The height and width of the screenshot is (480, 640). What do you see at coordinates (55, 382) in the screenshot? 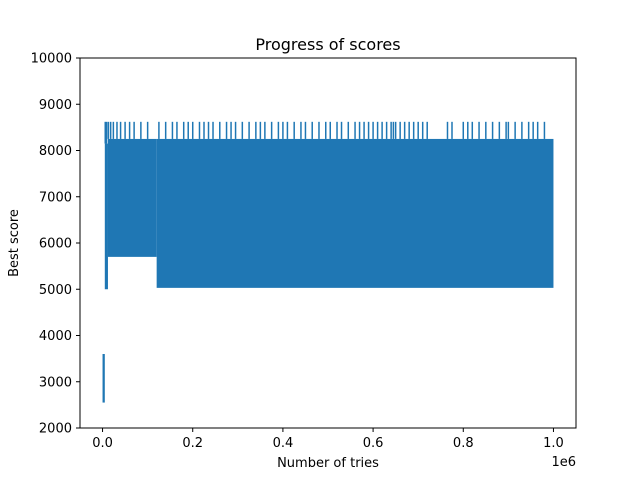
I see `y-tick-label: 3000` at bounding box center [55, 382].